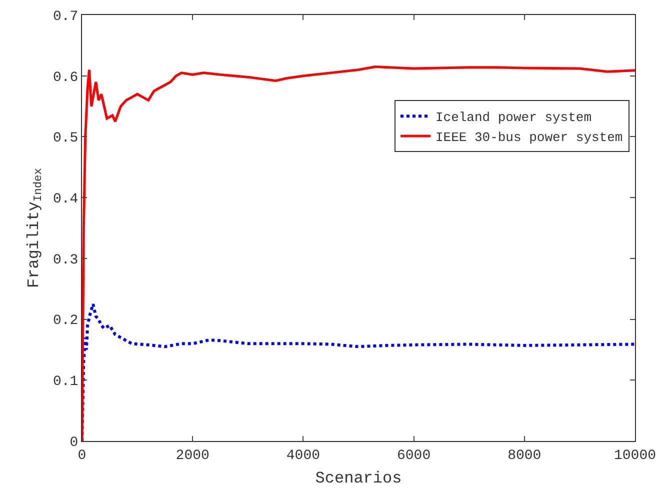 This screenshot has width=665, height=494. What do you see at coordinates (525, 456) in the screenshot?
I see `x-tick-label: 8000` at bounding box center [525, 456].